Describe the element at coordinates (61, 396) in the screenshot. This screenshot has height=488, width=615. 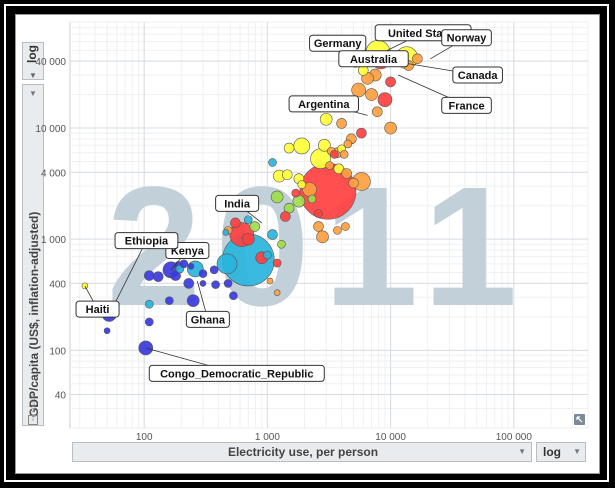
I see `y-tick-label: 40` at that location.